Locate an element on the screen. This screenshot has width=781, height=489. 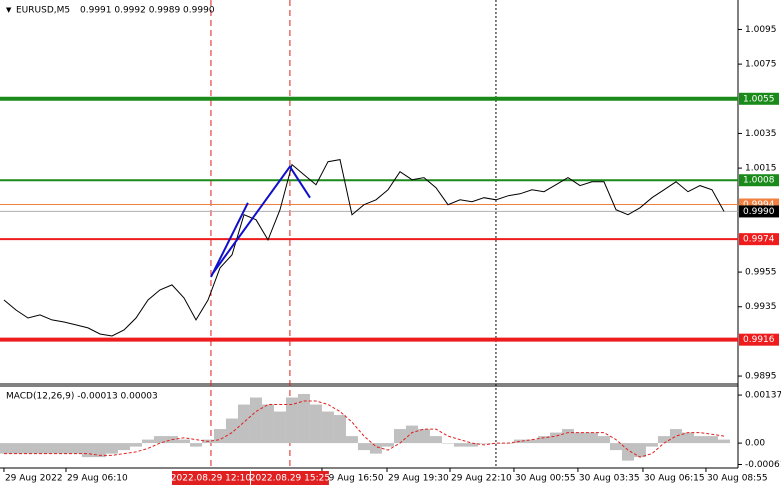
x-tick-label: 30 Aug 06:15 is located at coordinates (674, 479).